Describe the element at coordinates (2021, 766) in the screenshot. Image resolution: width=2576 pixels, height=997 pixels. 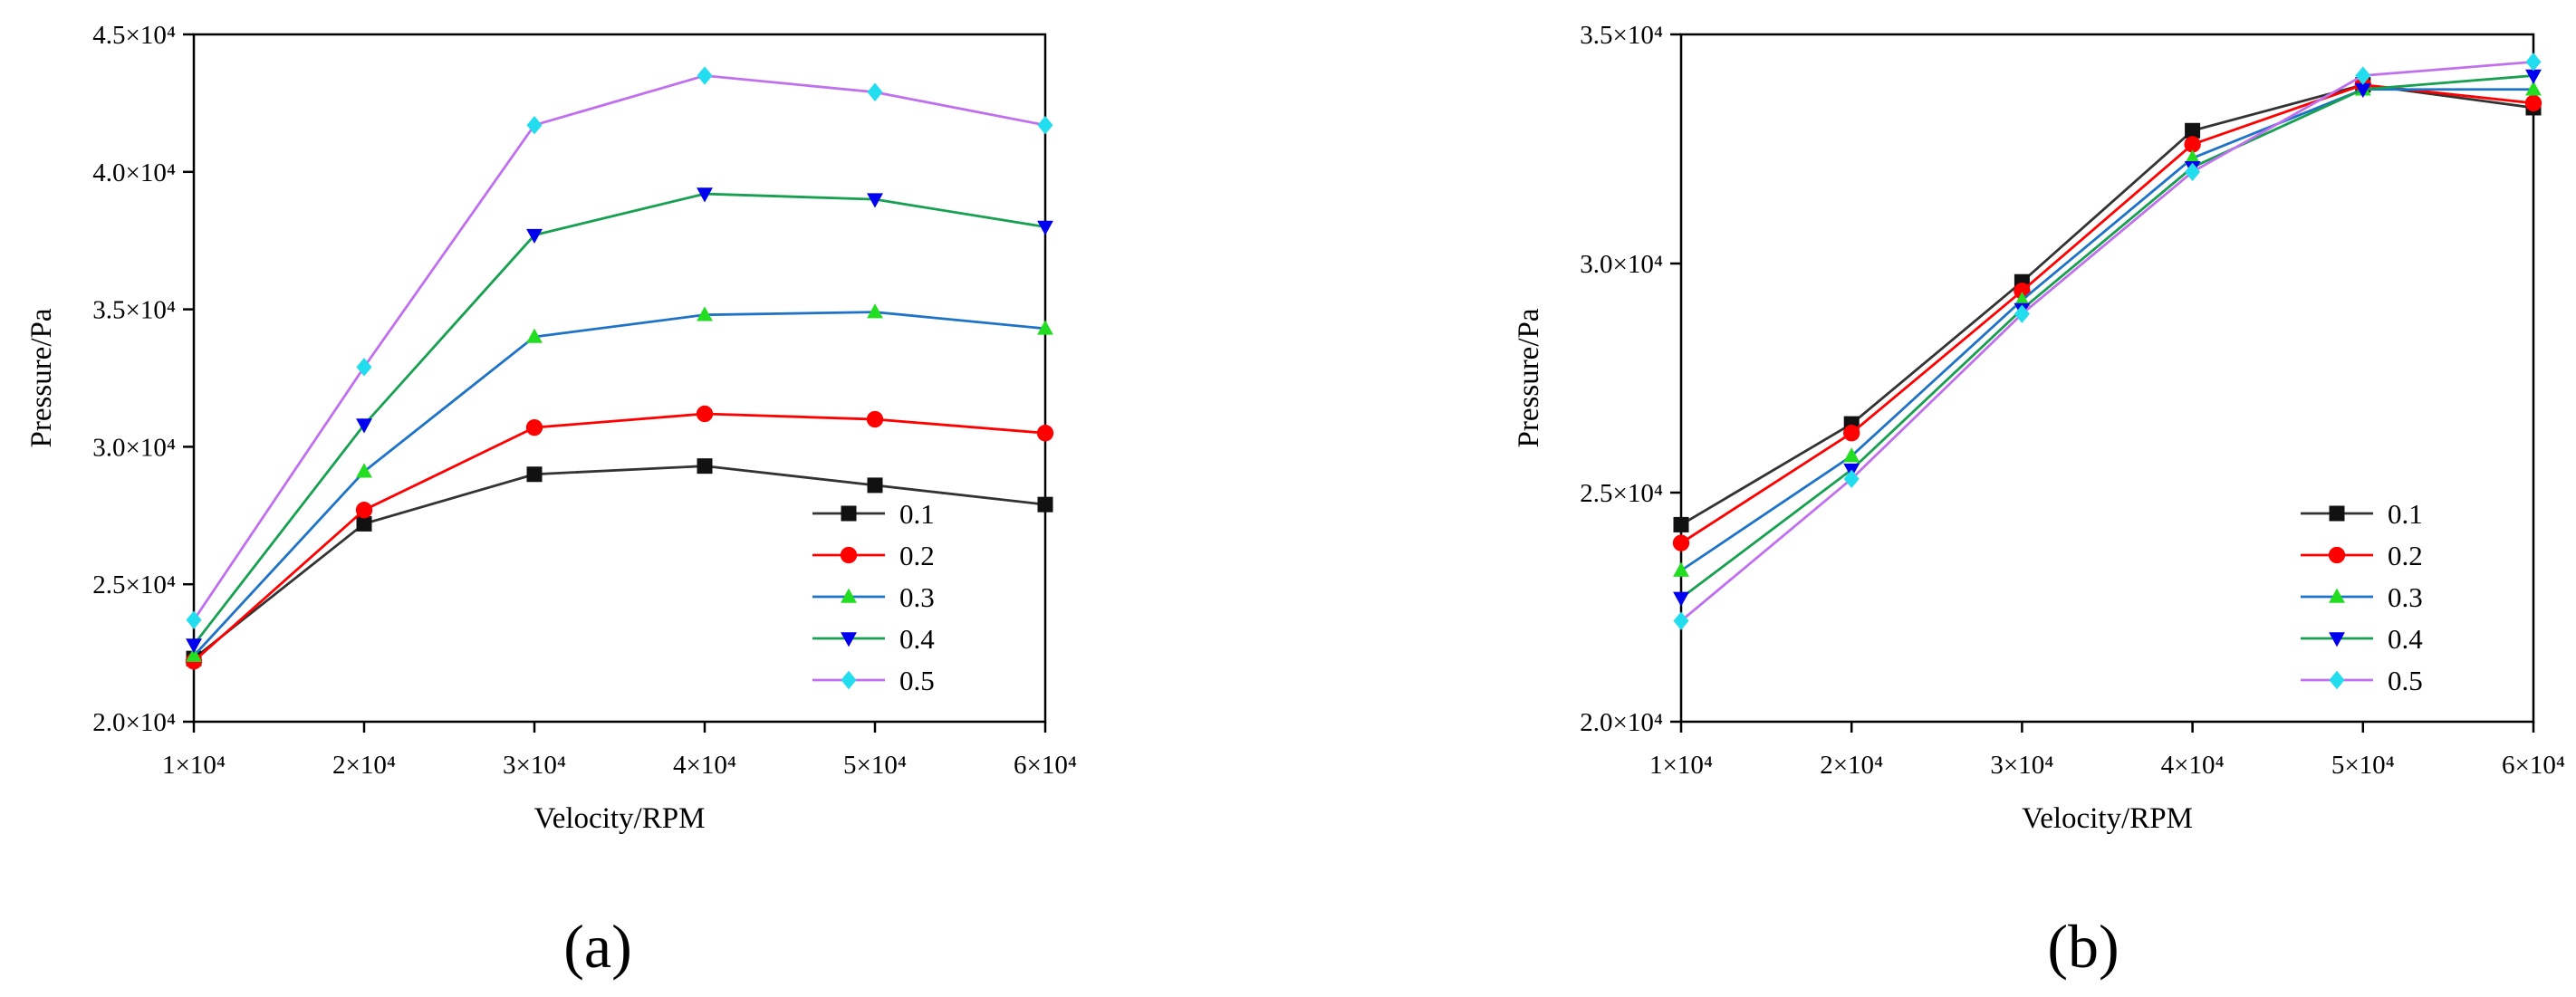
I see `x-tick-label: 3×10⁴` at that location.